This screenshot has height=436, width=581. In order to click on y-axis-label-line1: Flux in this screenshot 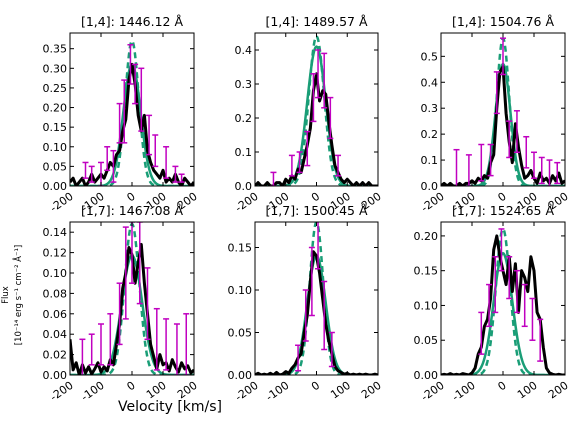, I will do `click(6, 295)`.